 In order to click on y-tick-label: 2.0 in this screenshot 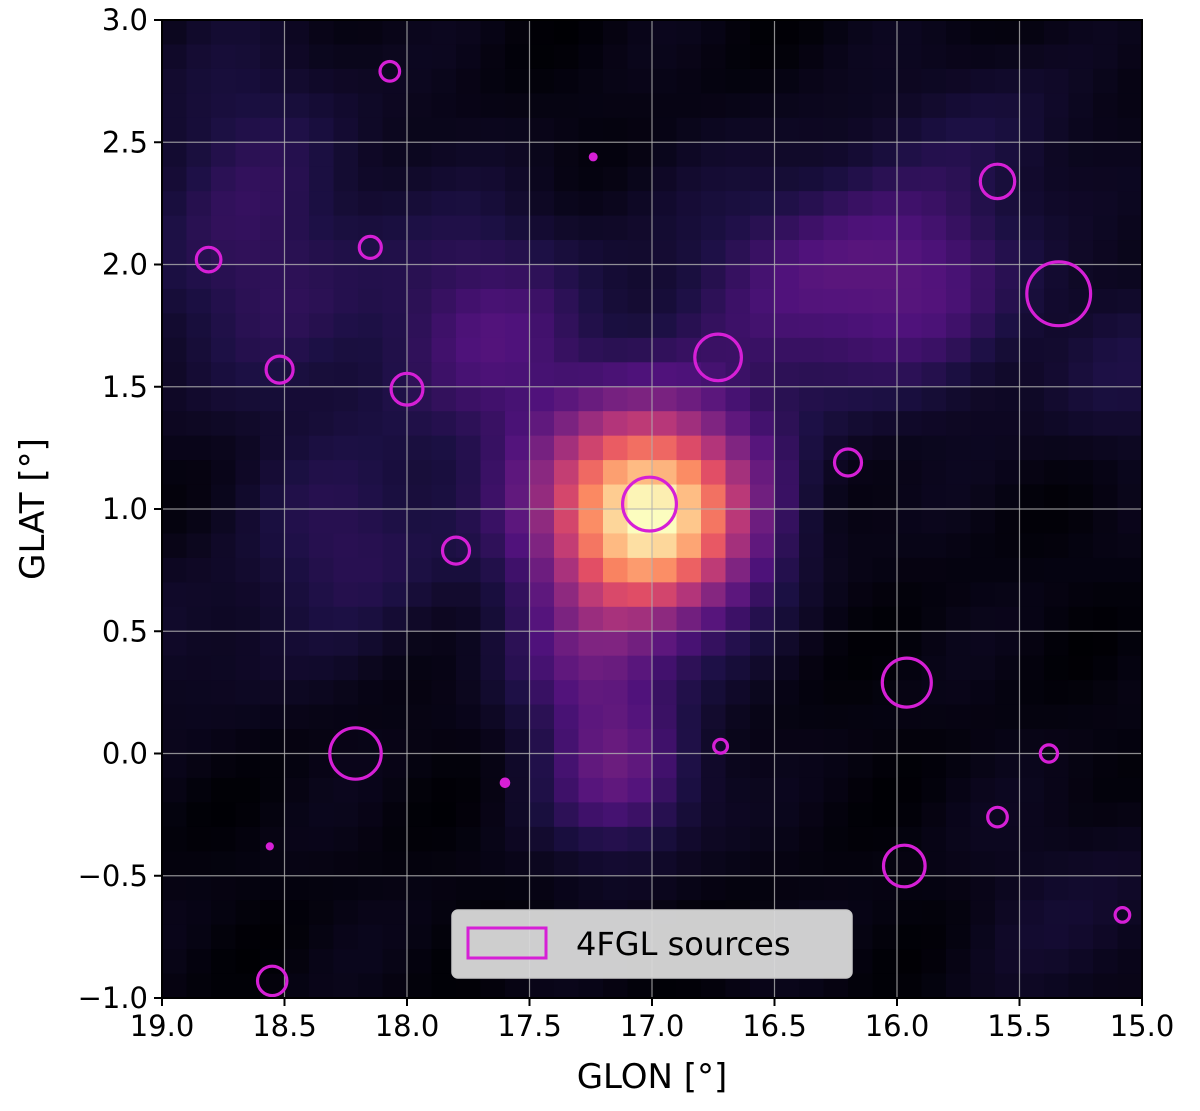, I will do `click(125, 265)`.